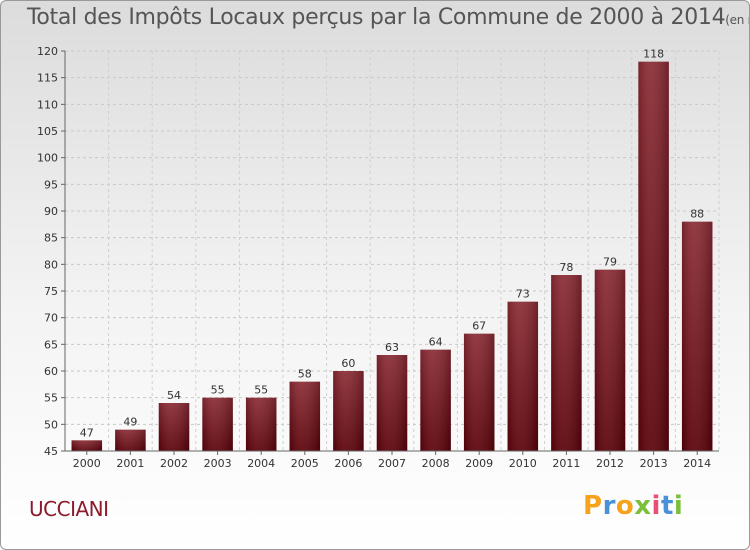  What do you see at coordinates (51, 238) in the screenshot?
I see `y-tick-label: 85` at bounding box center [51, 238].